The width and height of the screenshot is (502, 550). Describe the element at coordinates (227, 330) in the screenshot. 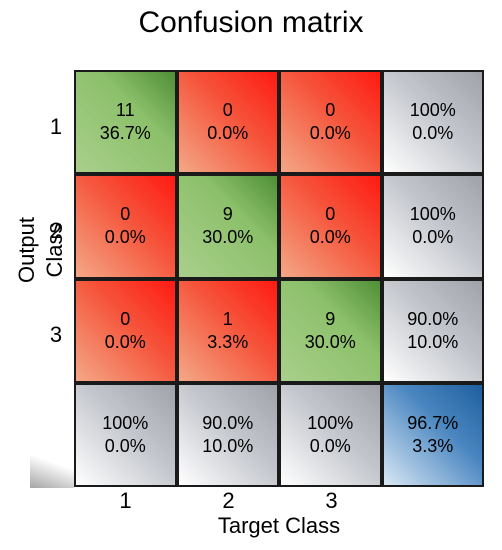

I see `error-cell: 1 3.3%` at that location.